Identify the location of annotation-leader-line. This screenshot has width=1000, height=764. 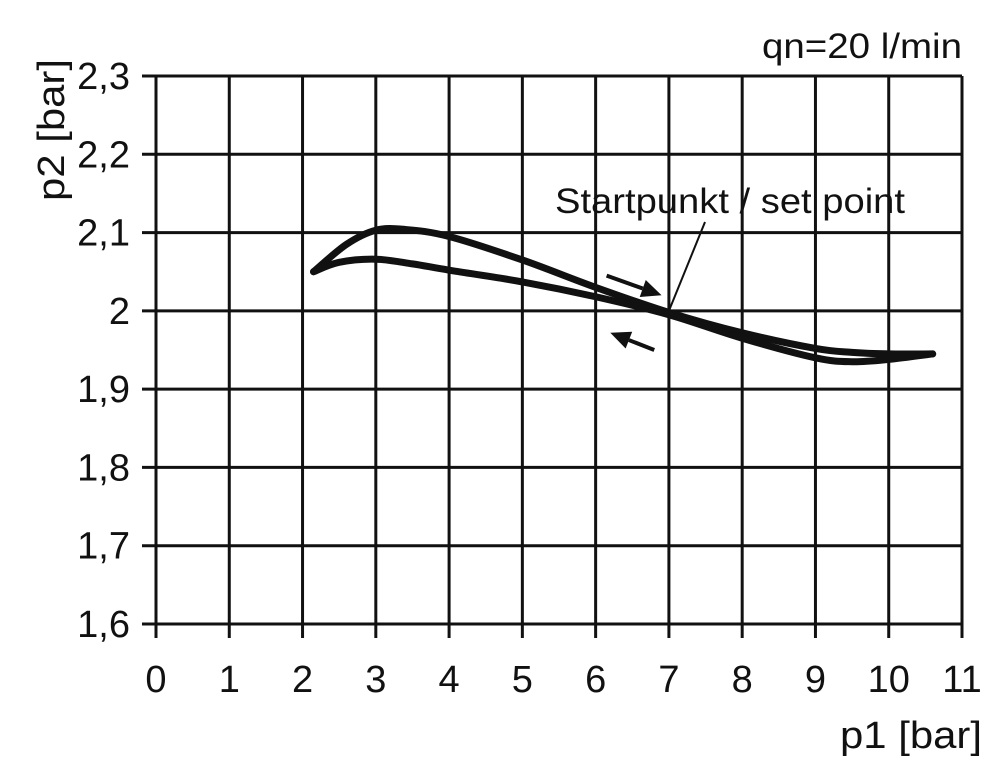
(686, 266).